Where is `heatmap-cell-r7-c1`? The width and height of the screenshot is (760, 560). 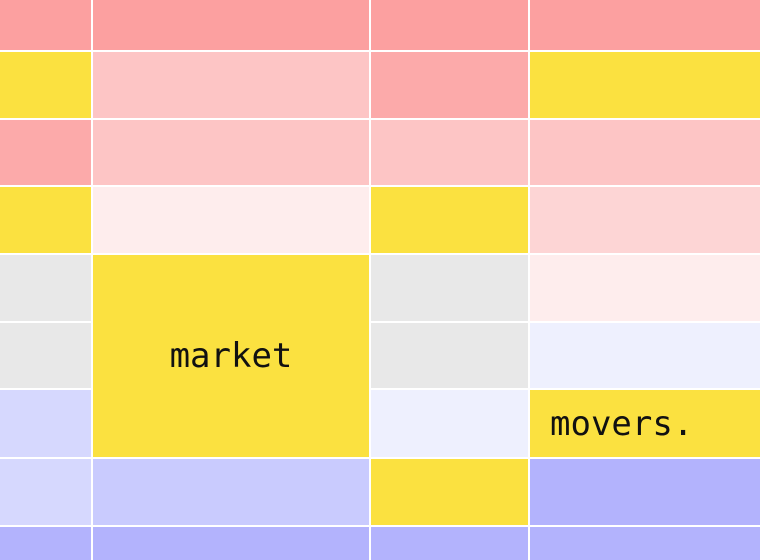
heatmap-cell-r7-c1 is located at coordinates (45, 423).